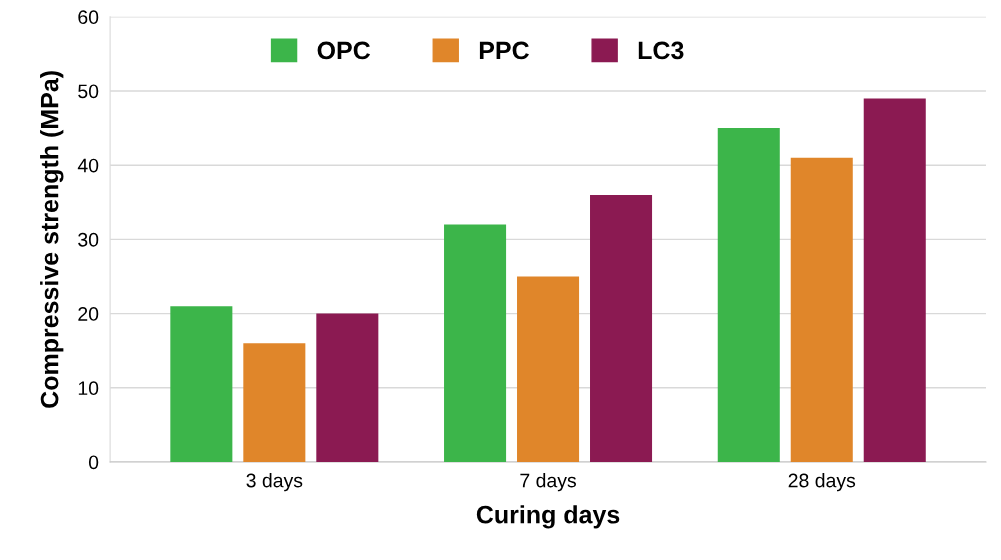  I want to click on y-tick-label: 40, so click(88, 165).